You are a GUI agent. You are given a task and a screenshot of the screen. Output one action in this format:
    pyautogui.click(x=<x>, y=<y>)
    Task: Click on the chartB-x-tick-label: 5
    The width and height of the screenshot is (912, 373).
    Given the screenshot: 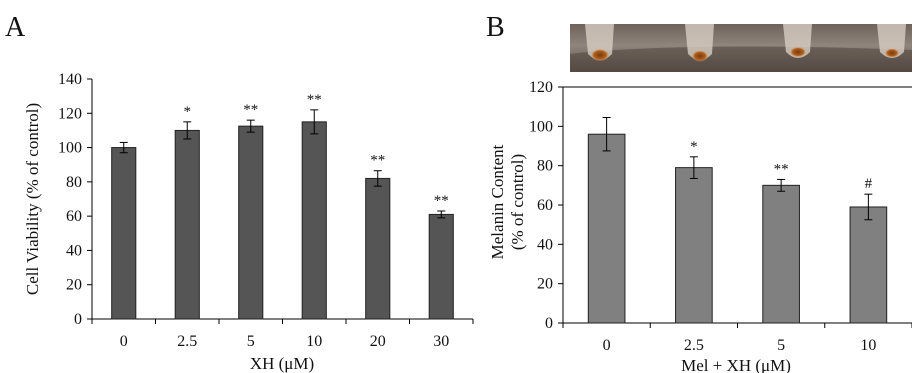 What is the action you would take?
    pyautogui.click(x=781, y=345)
    